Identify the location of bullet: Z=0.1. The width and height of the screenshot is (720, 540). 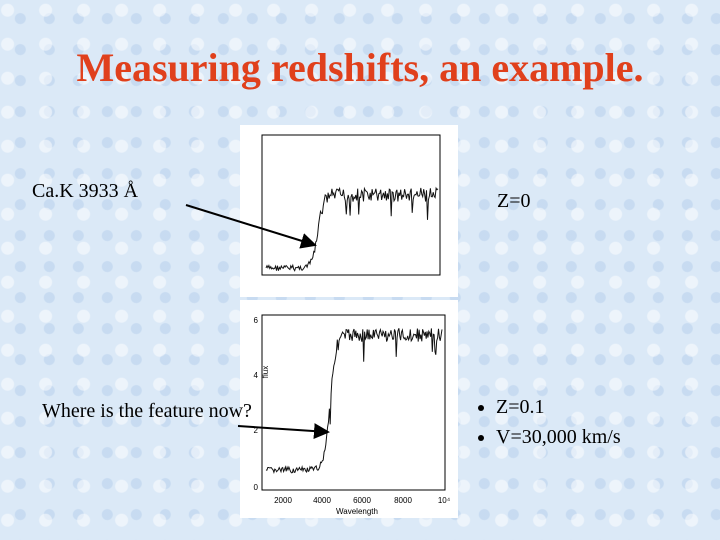
(558, 407).